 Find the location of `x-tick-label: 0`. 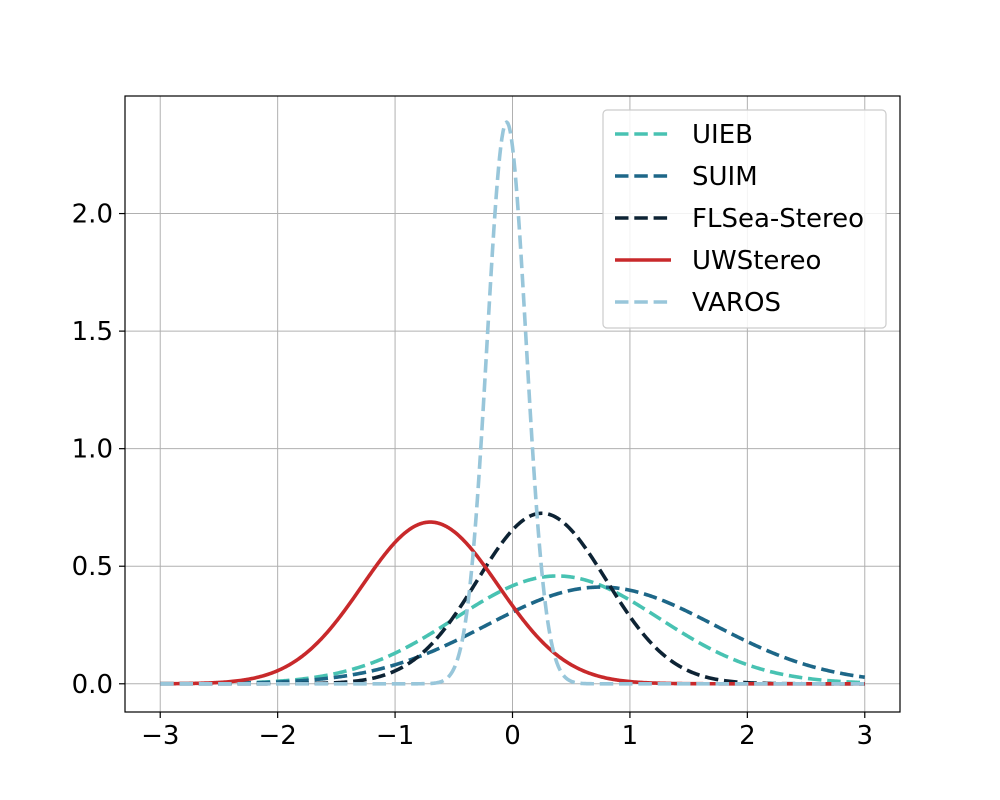

x-tick-label: 0 is located at coordinates (512, 736).